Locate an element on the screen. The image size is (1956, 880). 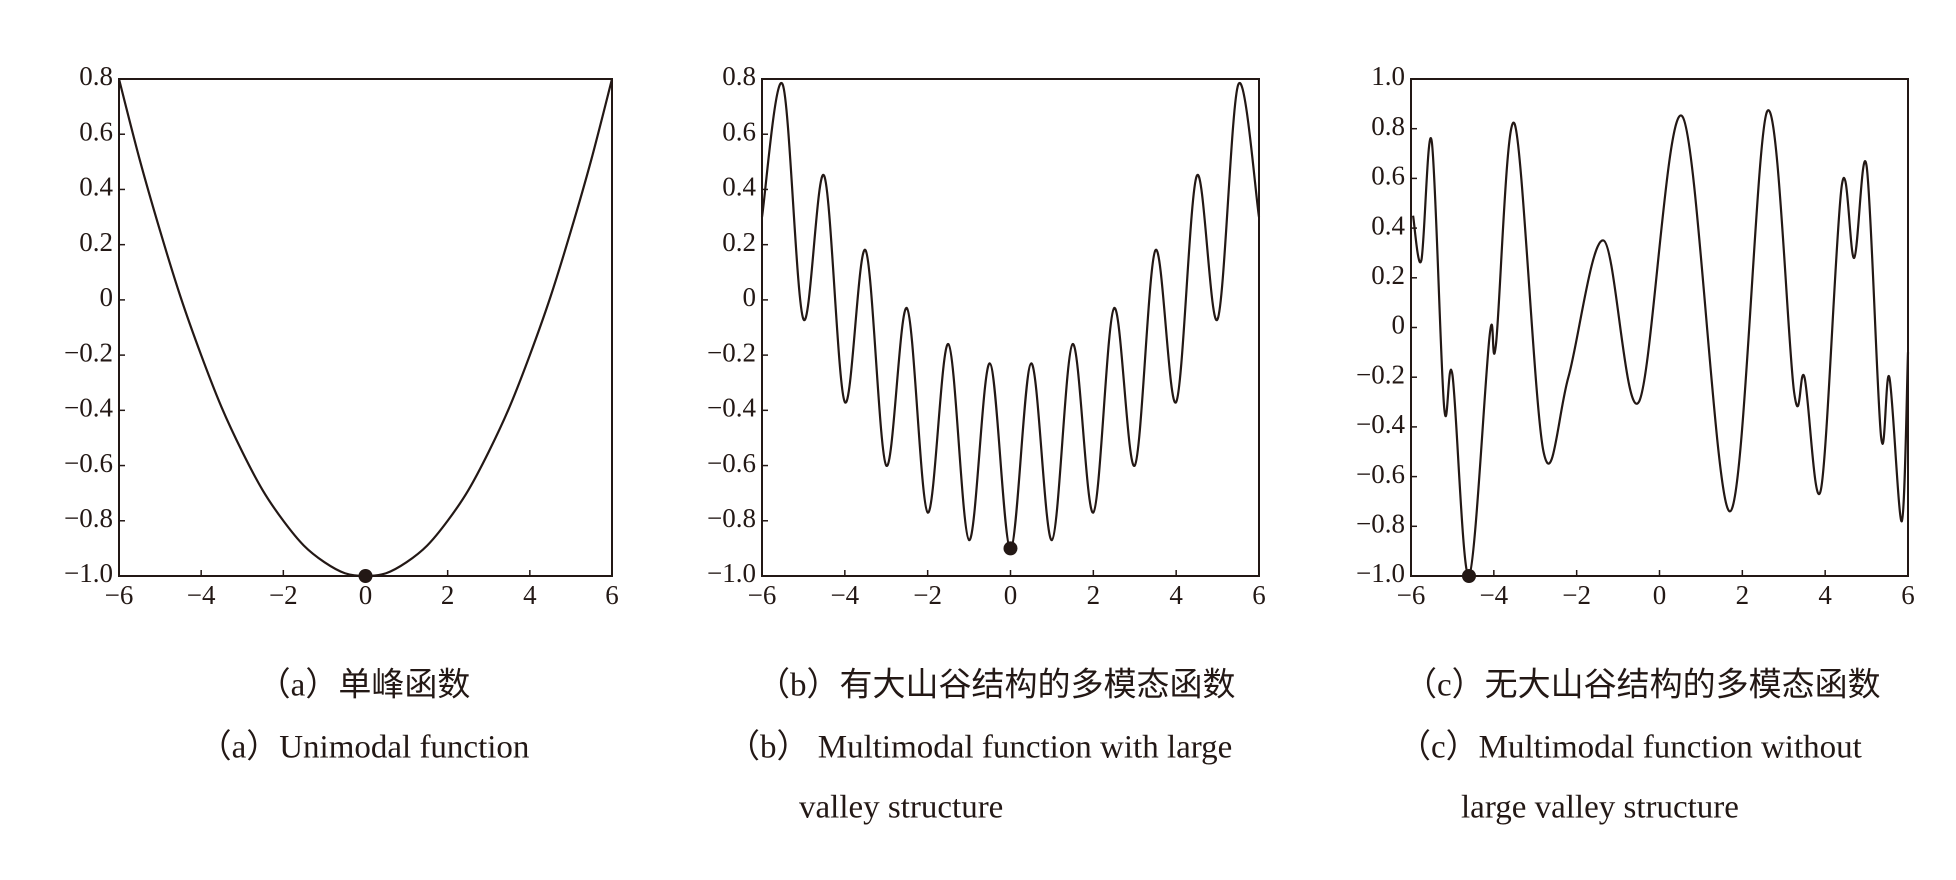
caption-en: （a）Unimodal function is located at coordinates (364, 748).